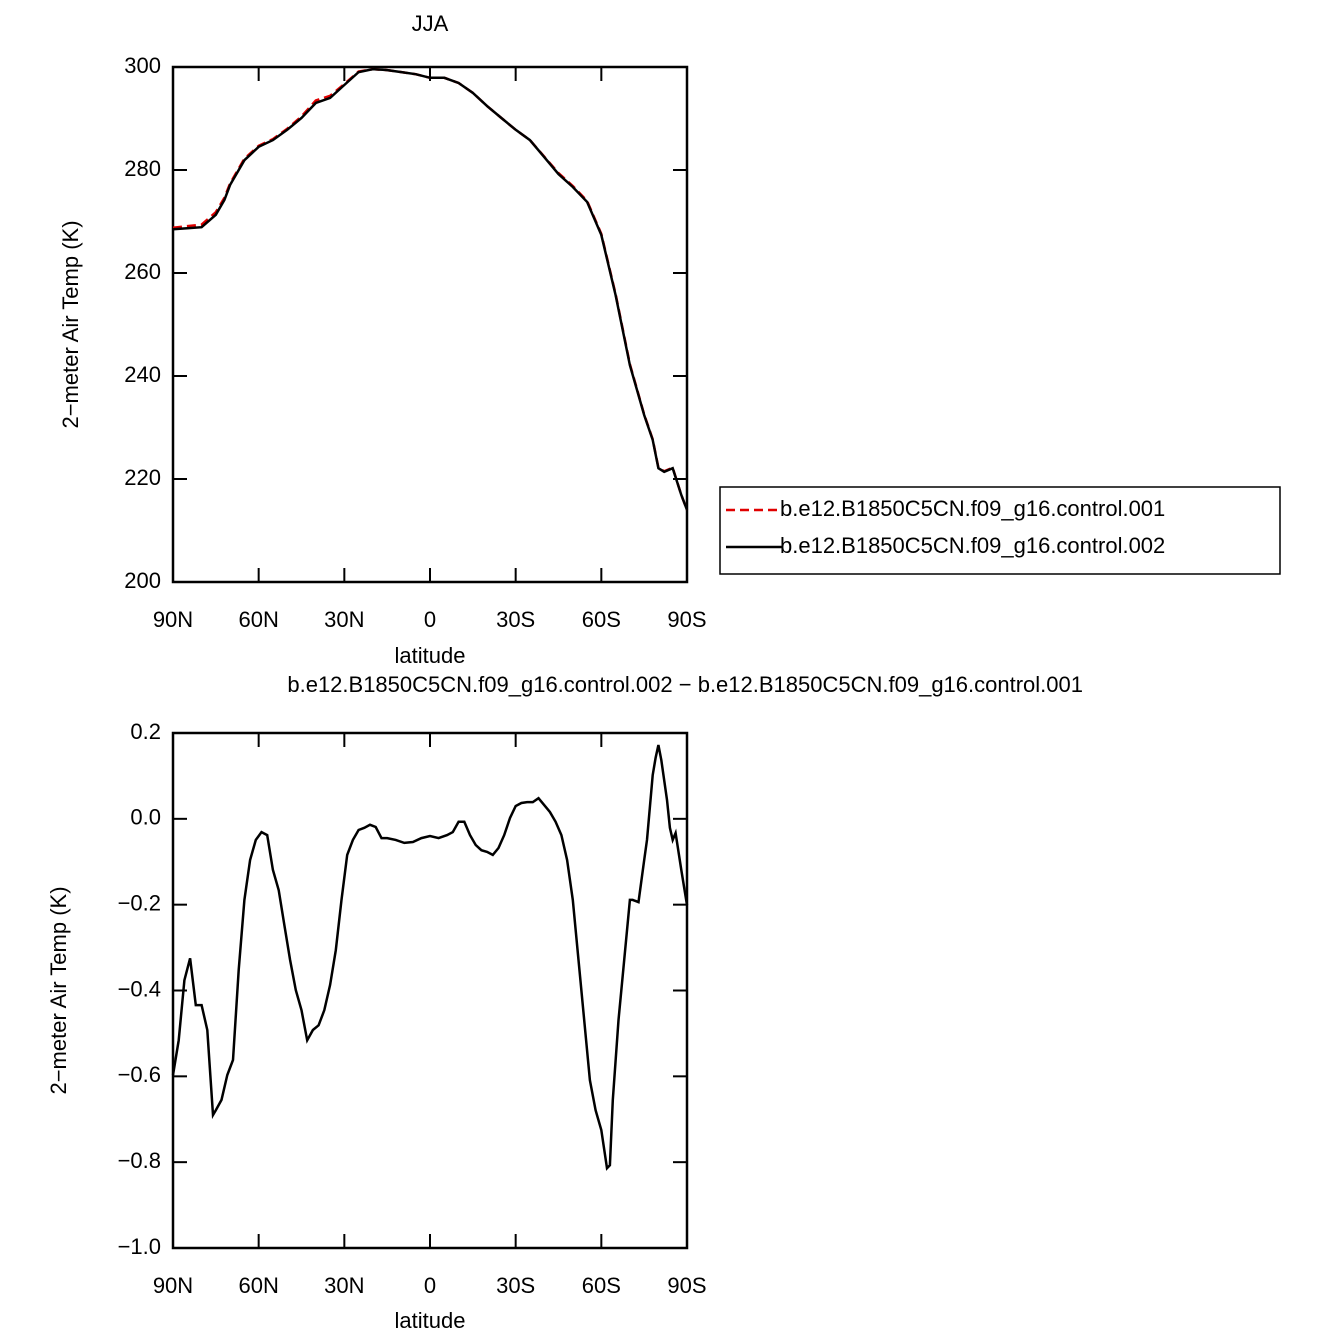 This screenshot has width=1341, height=1341. I want to click on y-tick-label: −0.2, so click(139, 902).